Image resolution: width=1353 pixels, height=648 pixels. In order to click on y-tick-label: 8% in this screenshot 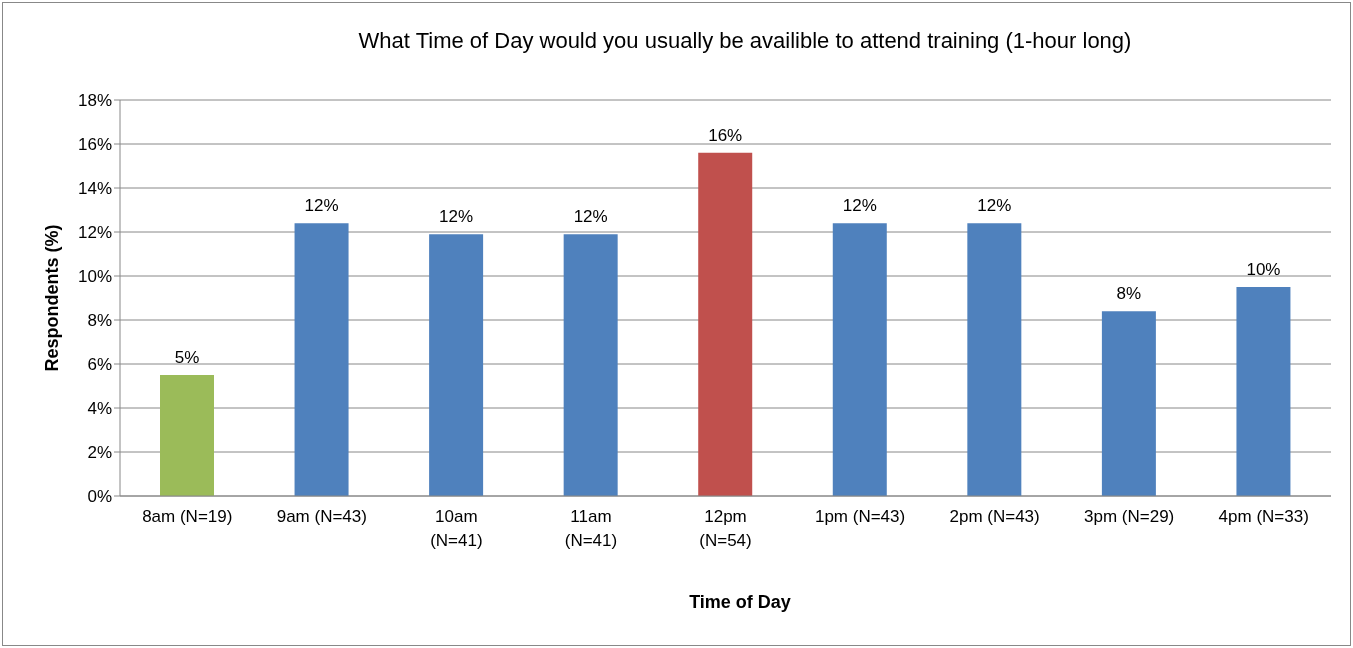, I will do `click(99, 321)`.